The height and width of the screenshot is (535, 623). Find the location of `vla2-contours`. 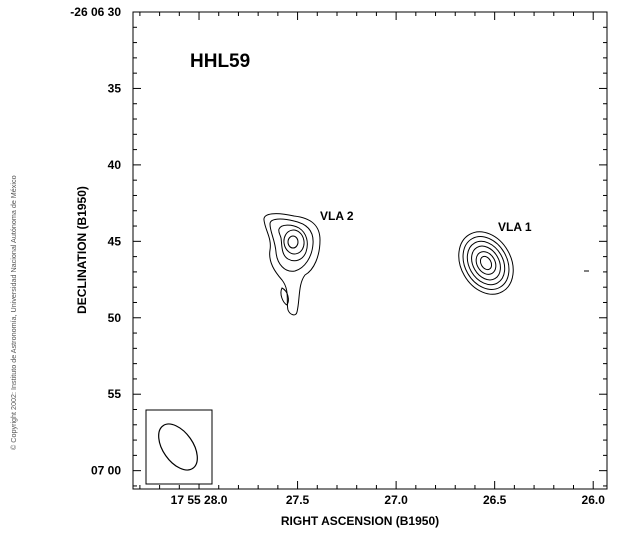

vla2-contours is located at coordinates (292, 264).